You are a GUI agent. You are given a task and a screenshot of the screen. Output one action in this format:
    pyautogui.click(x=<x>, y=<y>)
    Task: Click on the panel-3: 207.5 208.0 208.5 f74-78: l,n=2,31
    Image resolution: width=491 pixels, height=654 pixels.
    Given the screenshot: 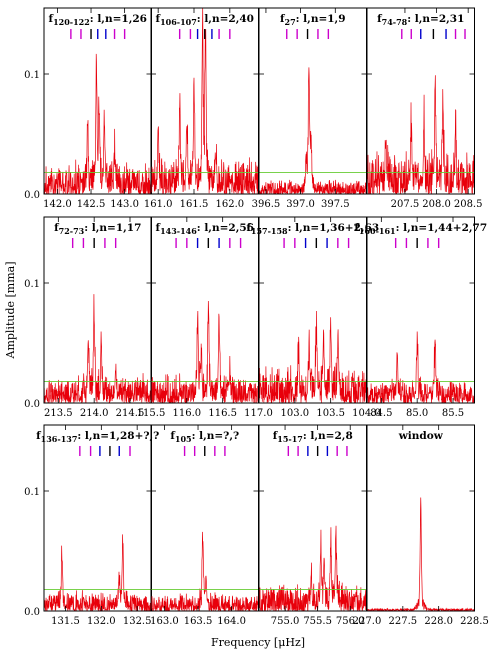 What is the action you would take?
    pyautogui.click(x=424, y=108)
    